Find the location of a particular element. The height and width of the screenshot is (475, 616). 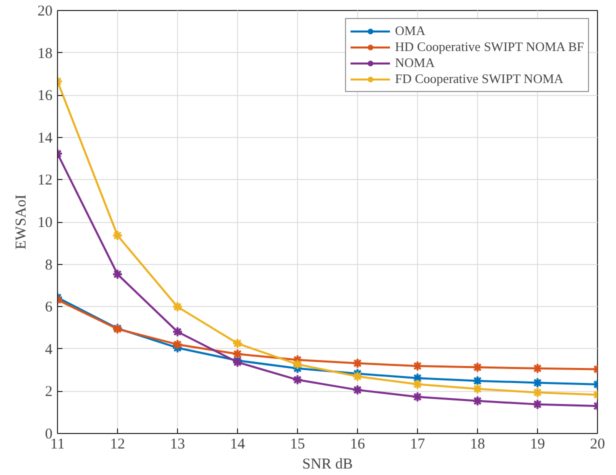

x-tick-label: 13 is located at coordinates (177, 444).